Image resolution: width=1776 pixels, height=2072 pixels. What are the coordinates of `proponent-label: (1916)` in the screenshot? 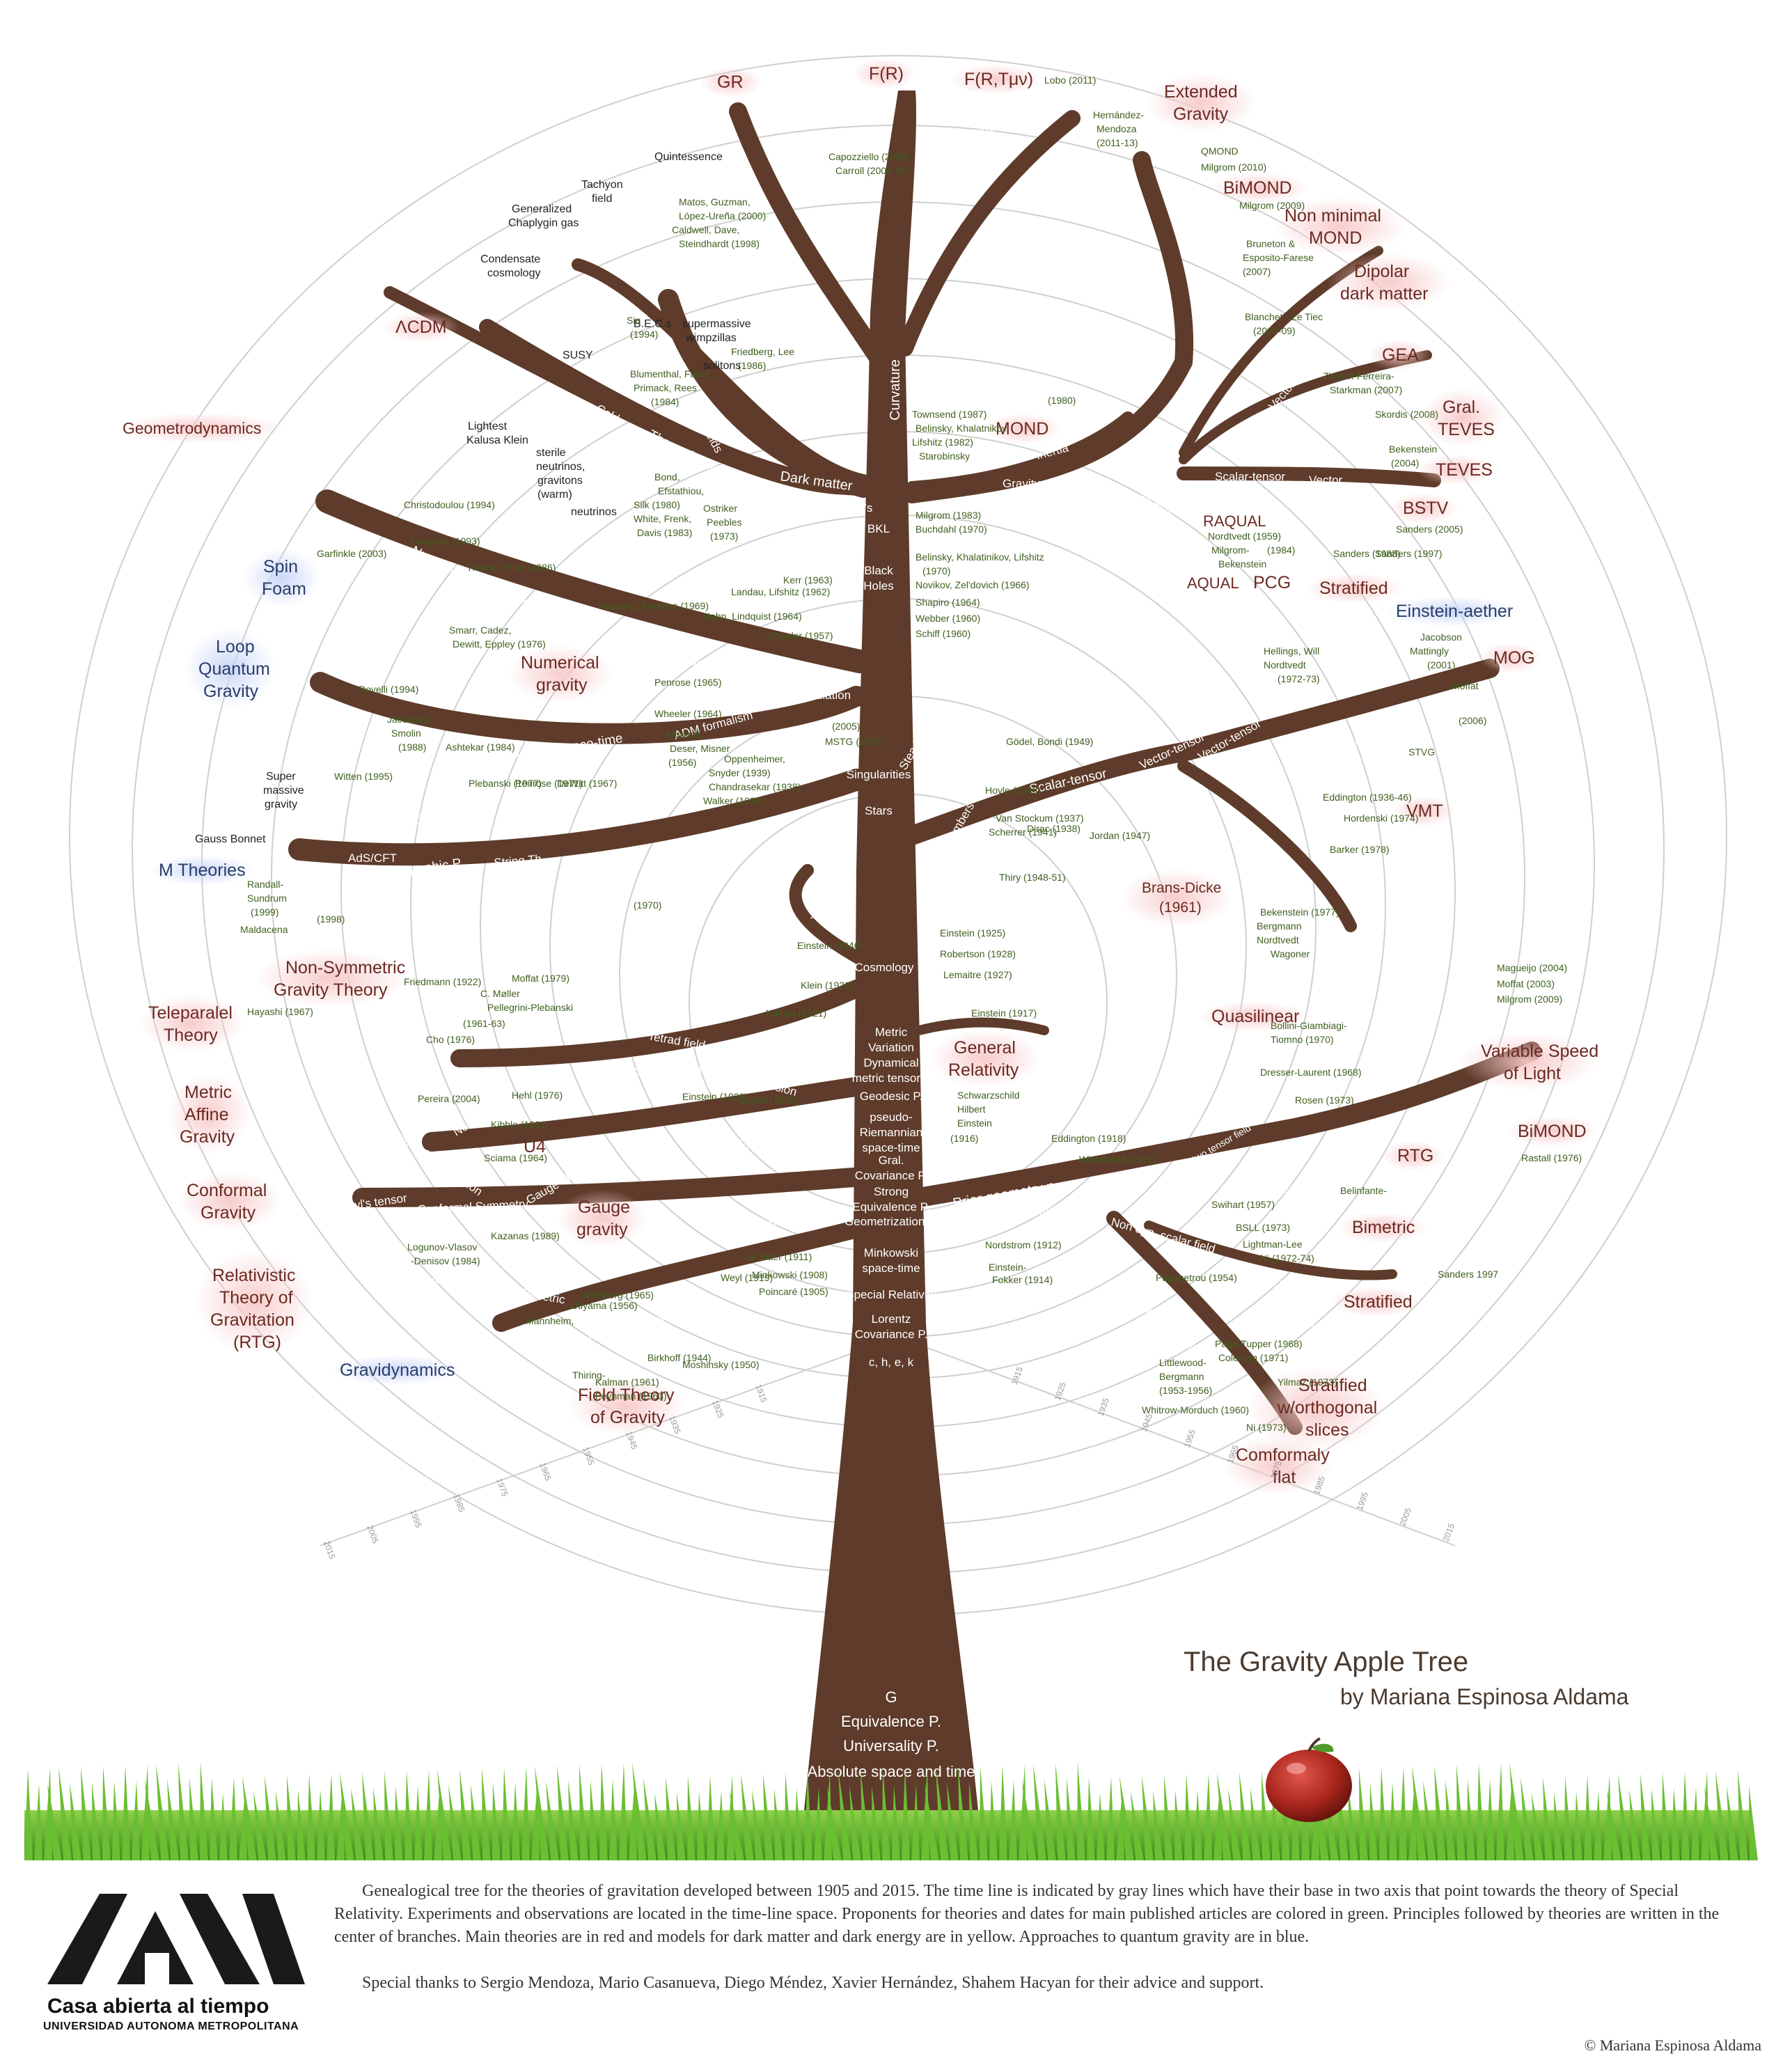 It's located at (964, 1138).